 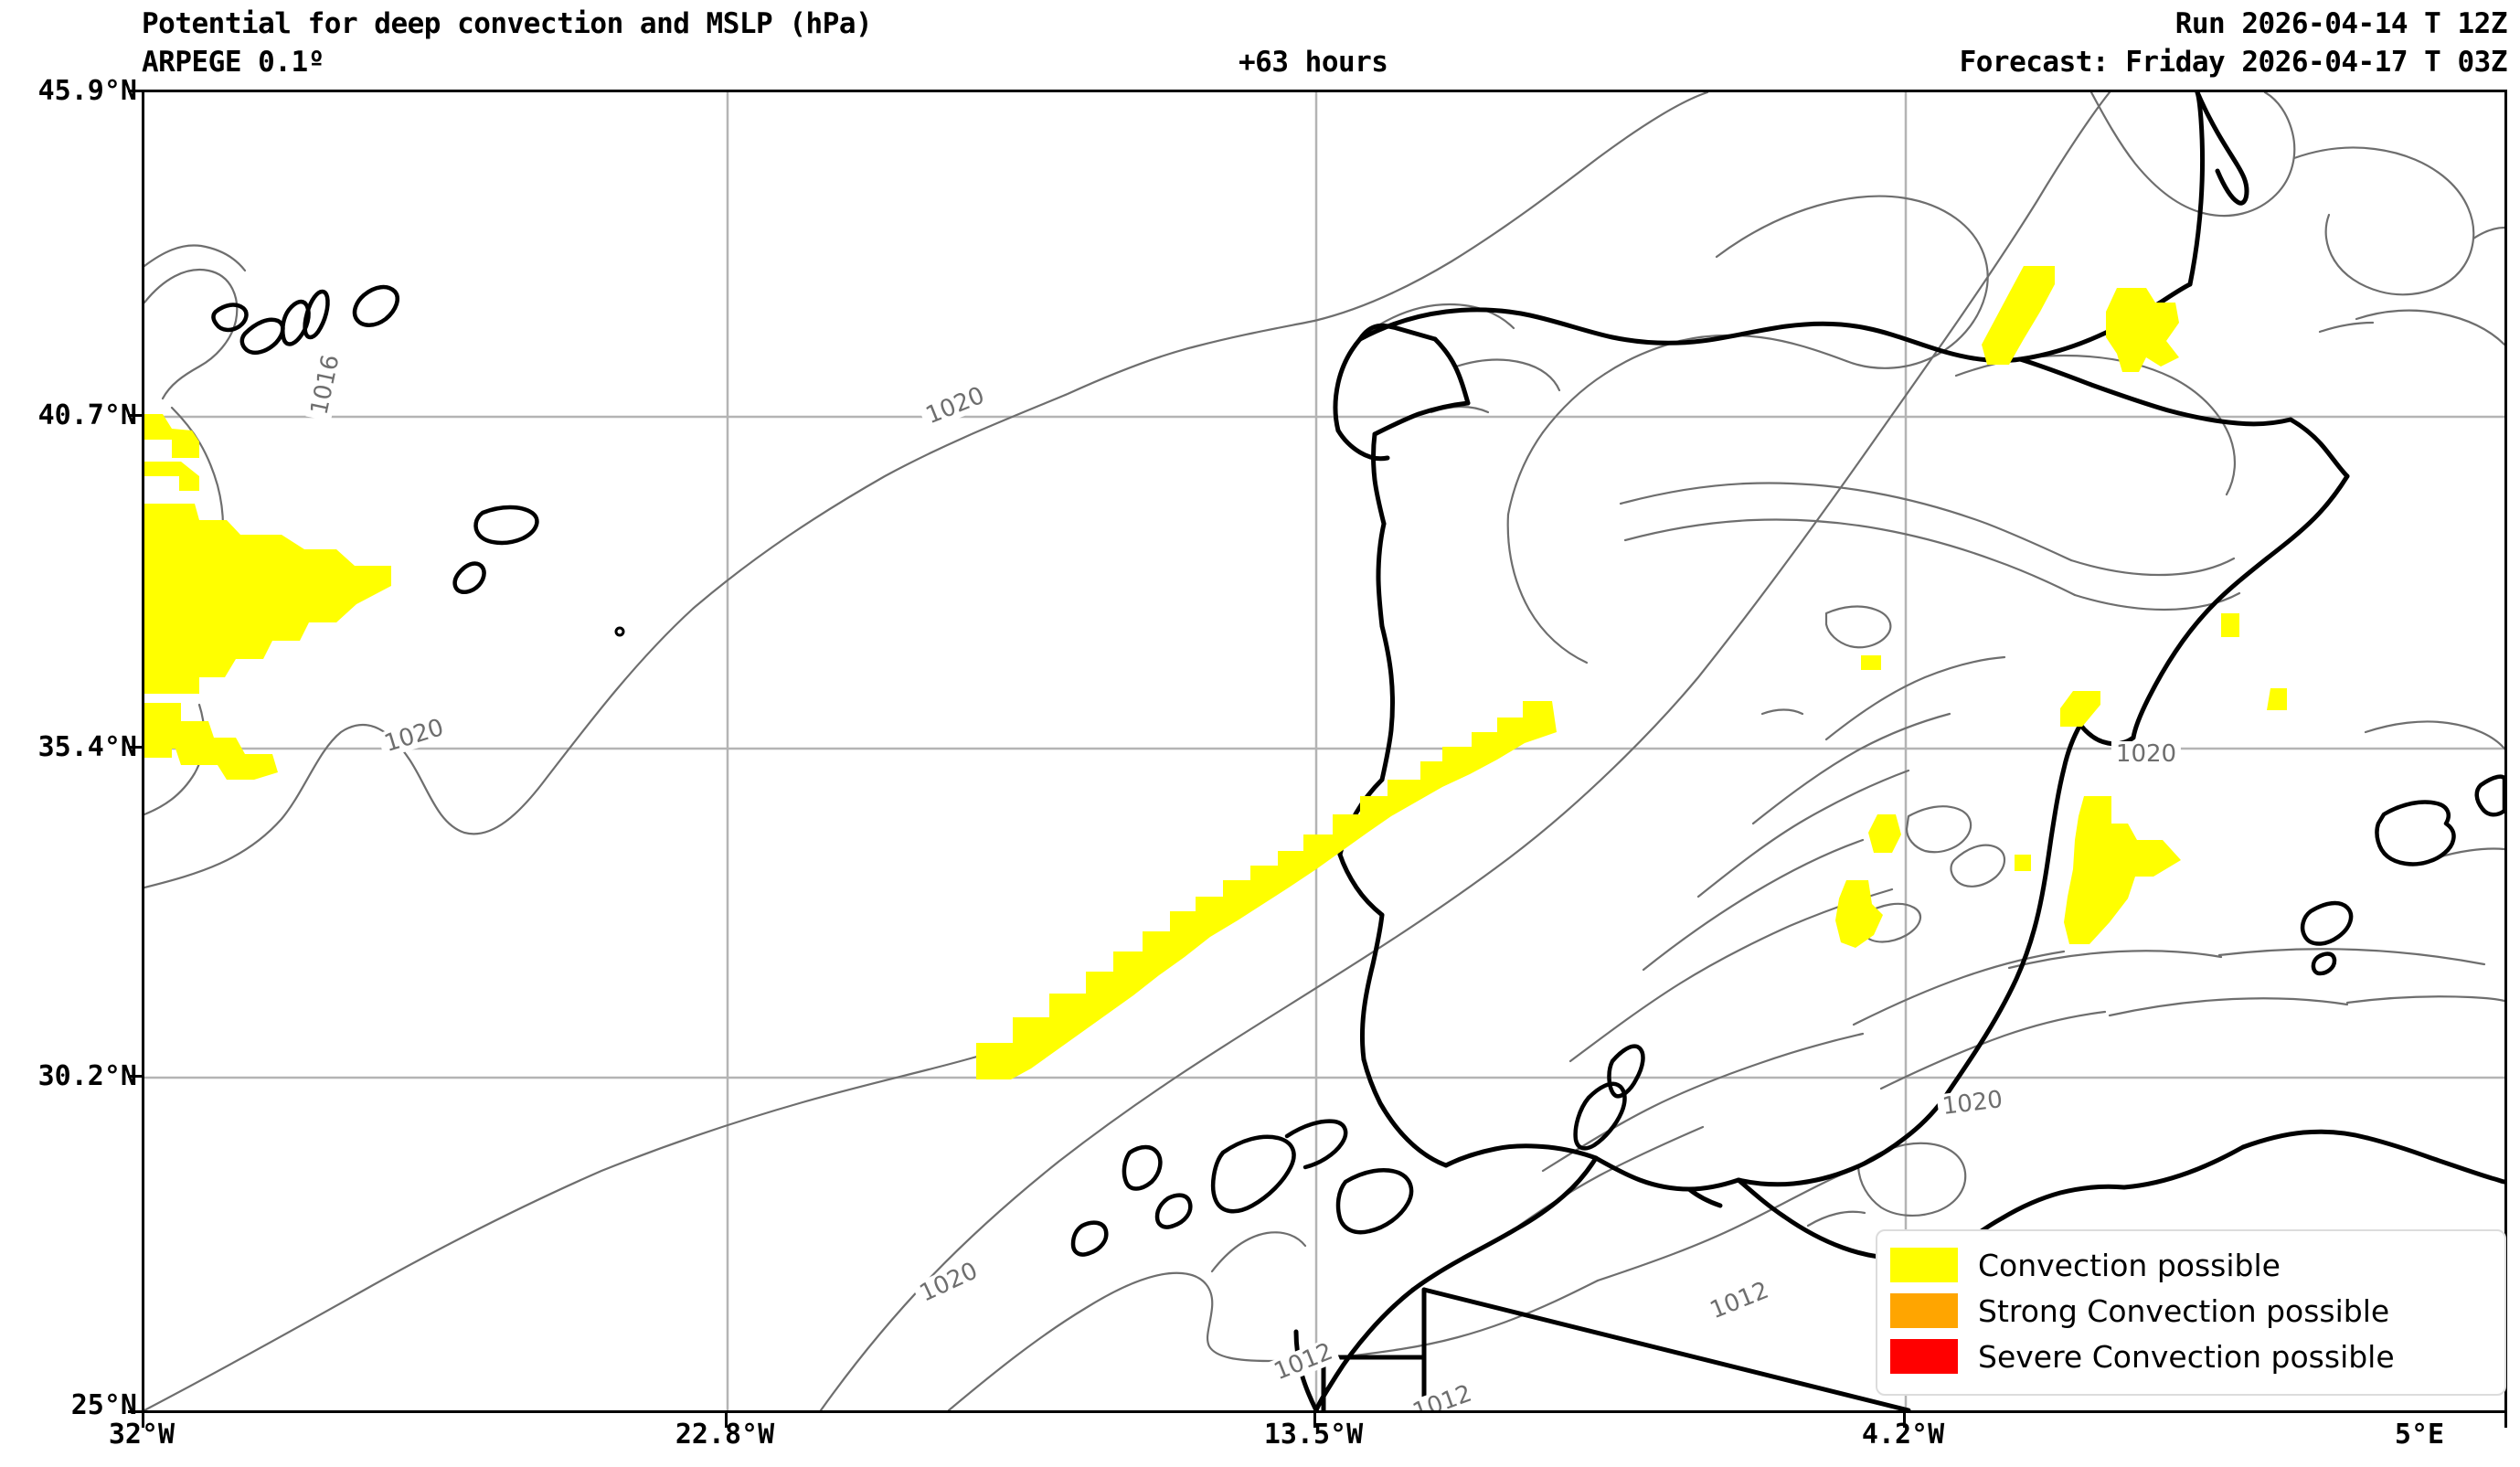 What do you see at coordinates (103, 1405) in the screenshot?
I see `y-tick-label-4: 25°N` at bounding box center [103, 1405].